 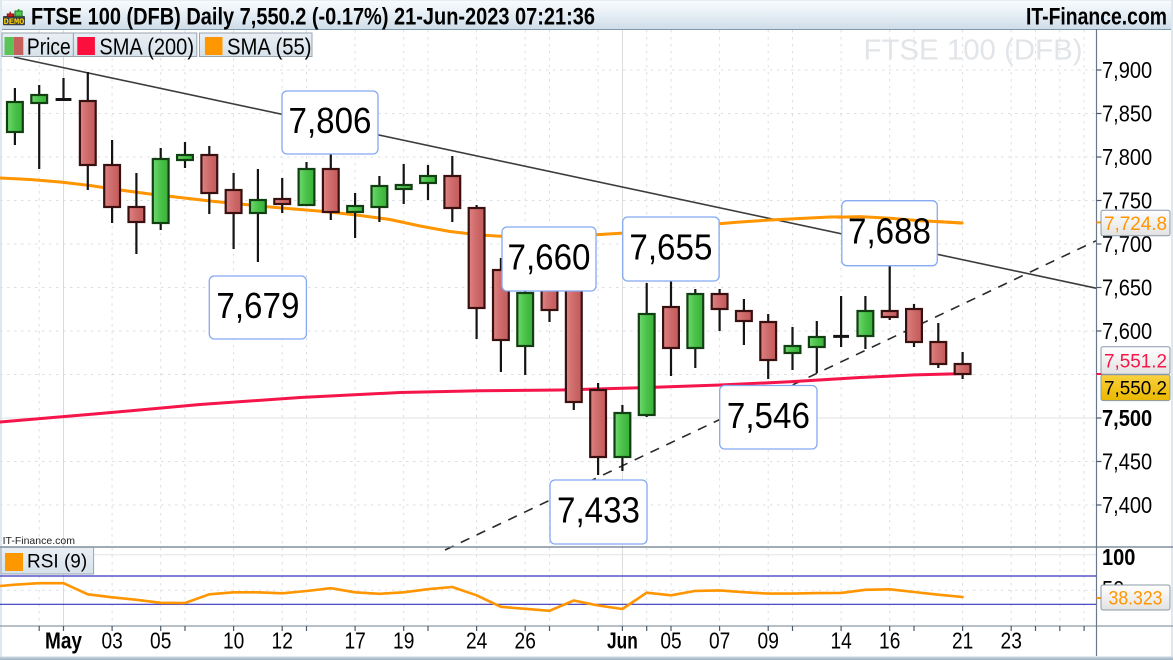 I want to click on svg-text: 7,900, so click(x=1127, y=70).